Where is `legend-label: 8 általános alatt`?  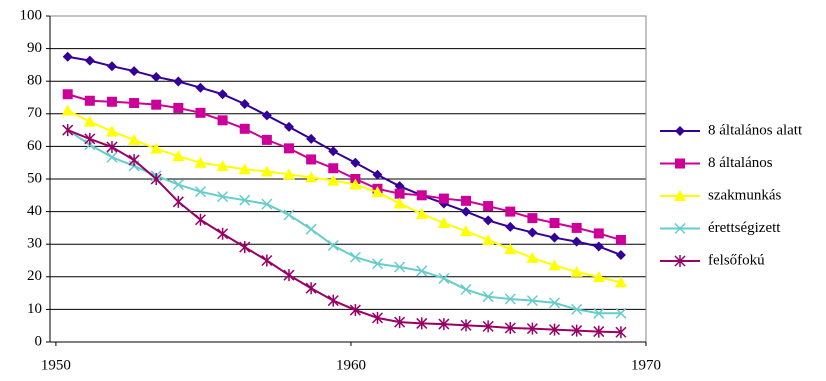 legend-label: 8 általános alatt is located at coordinates (755, 130).